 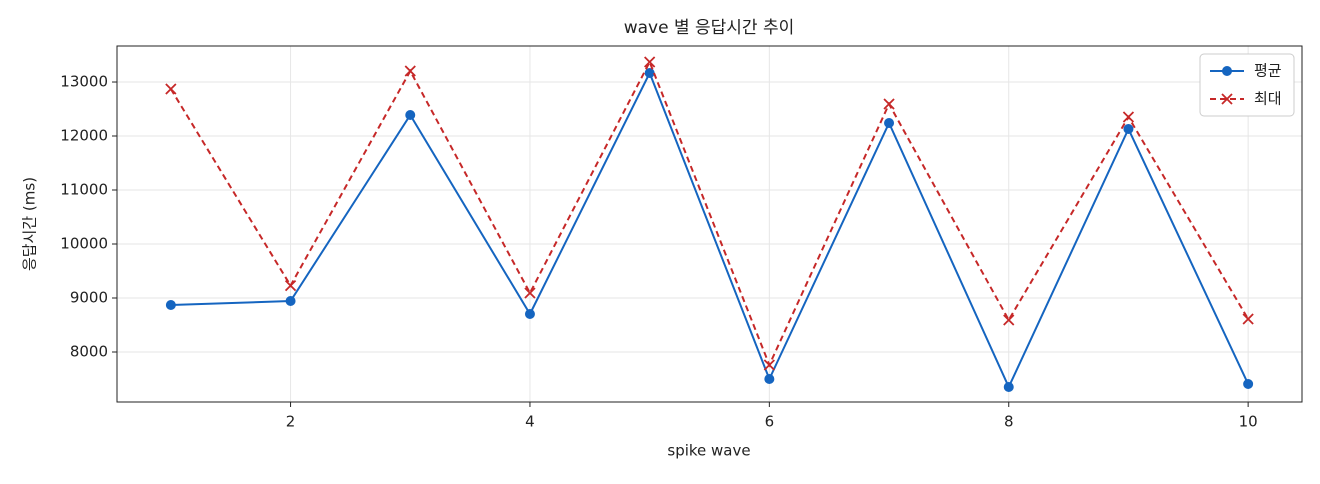 I want to click on x-axis-label: spike wave, so click(x=708, y=451).